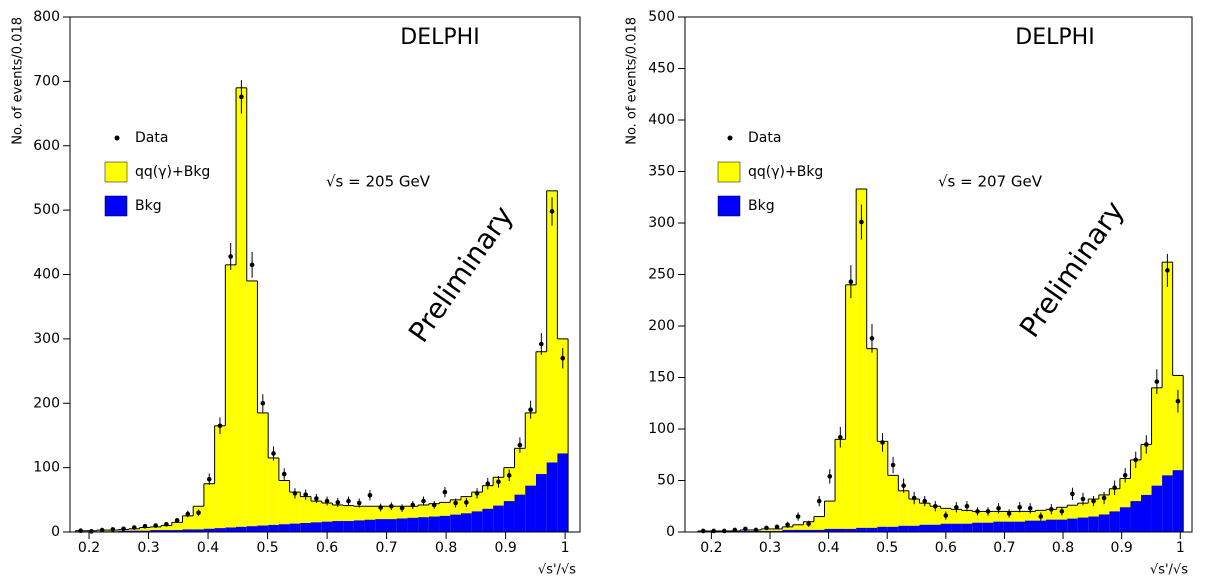 The height and width of the screenshot is (581, 1207). Describe the element at coordinates (632, 81) in the screenshot. I see `y-axis-label: No. of events/0.018` at that location.